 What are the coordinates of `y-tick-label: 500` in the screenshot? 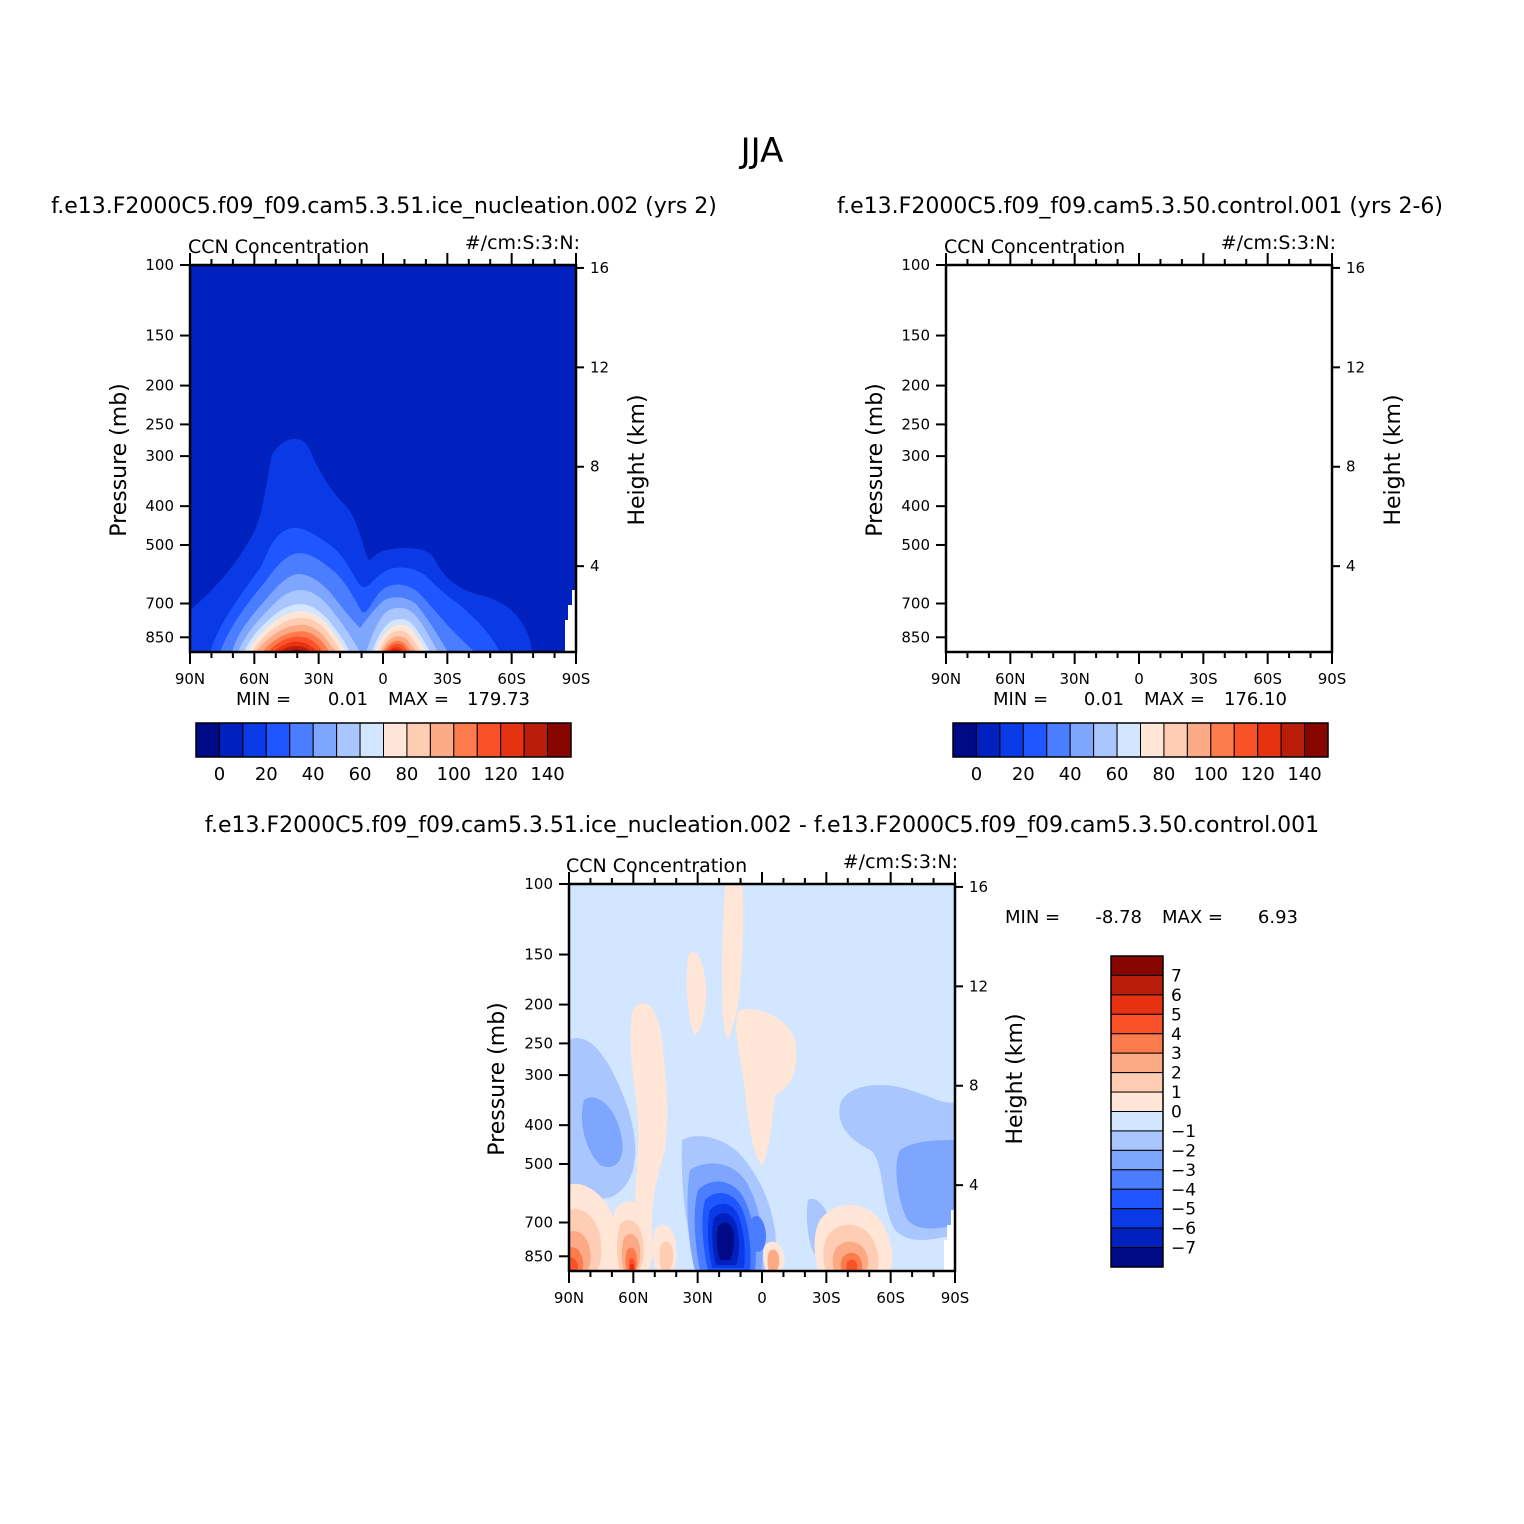 It's located at (538, 1164).